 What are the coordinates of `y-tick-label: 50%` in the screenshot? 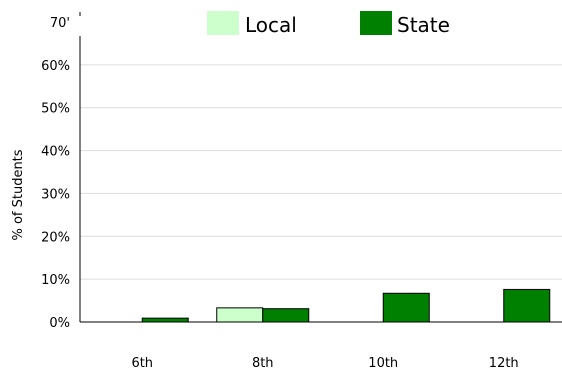 It's located at (55, 109).